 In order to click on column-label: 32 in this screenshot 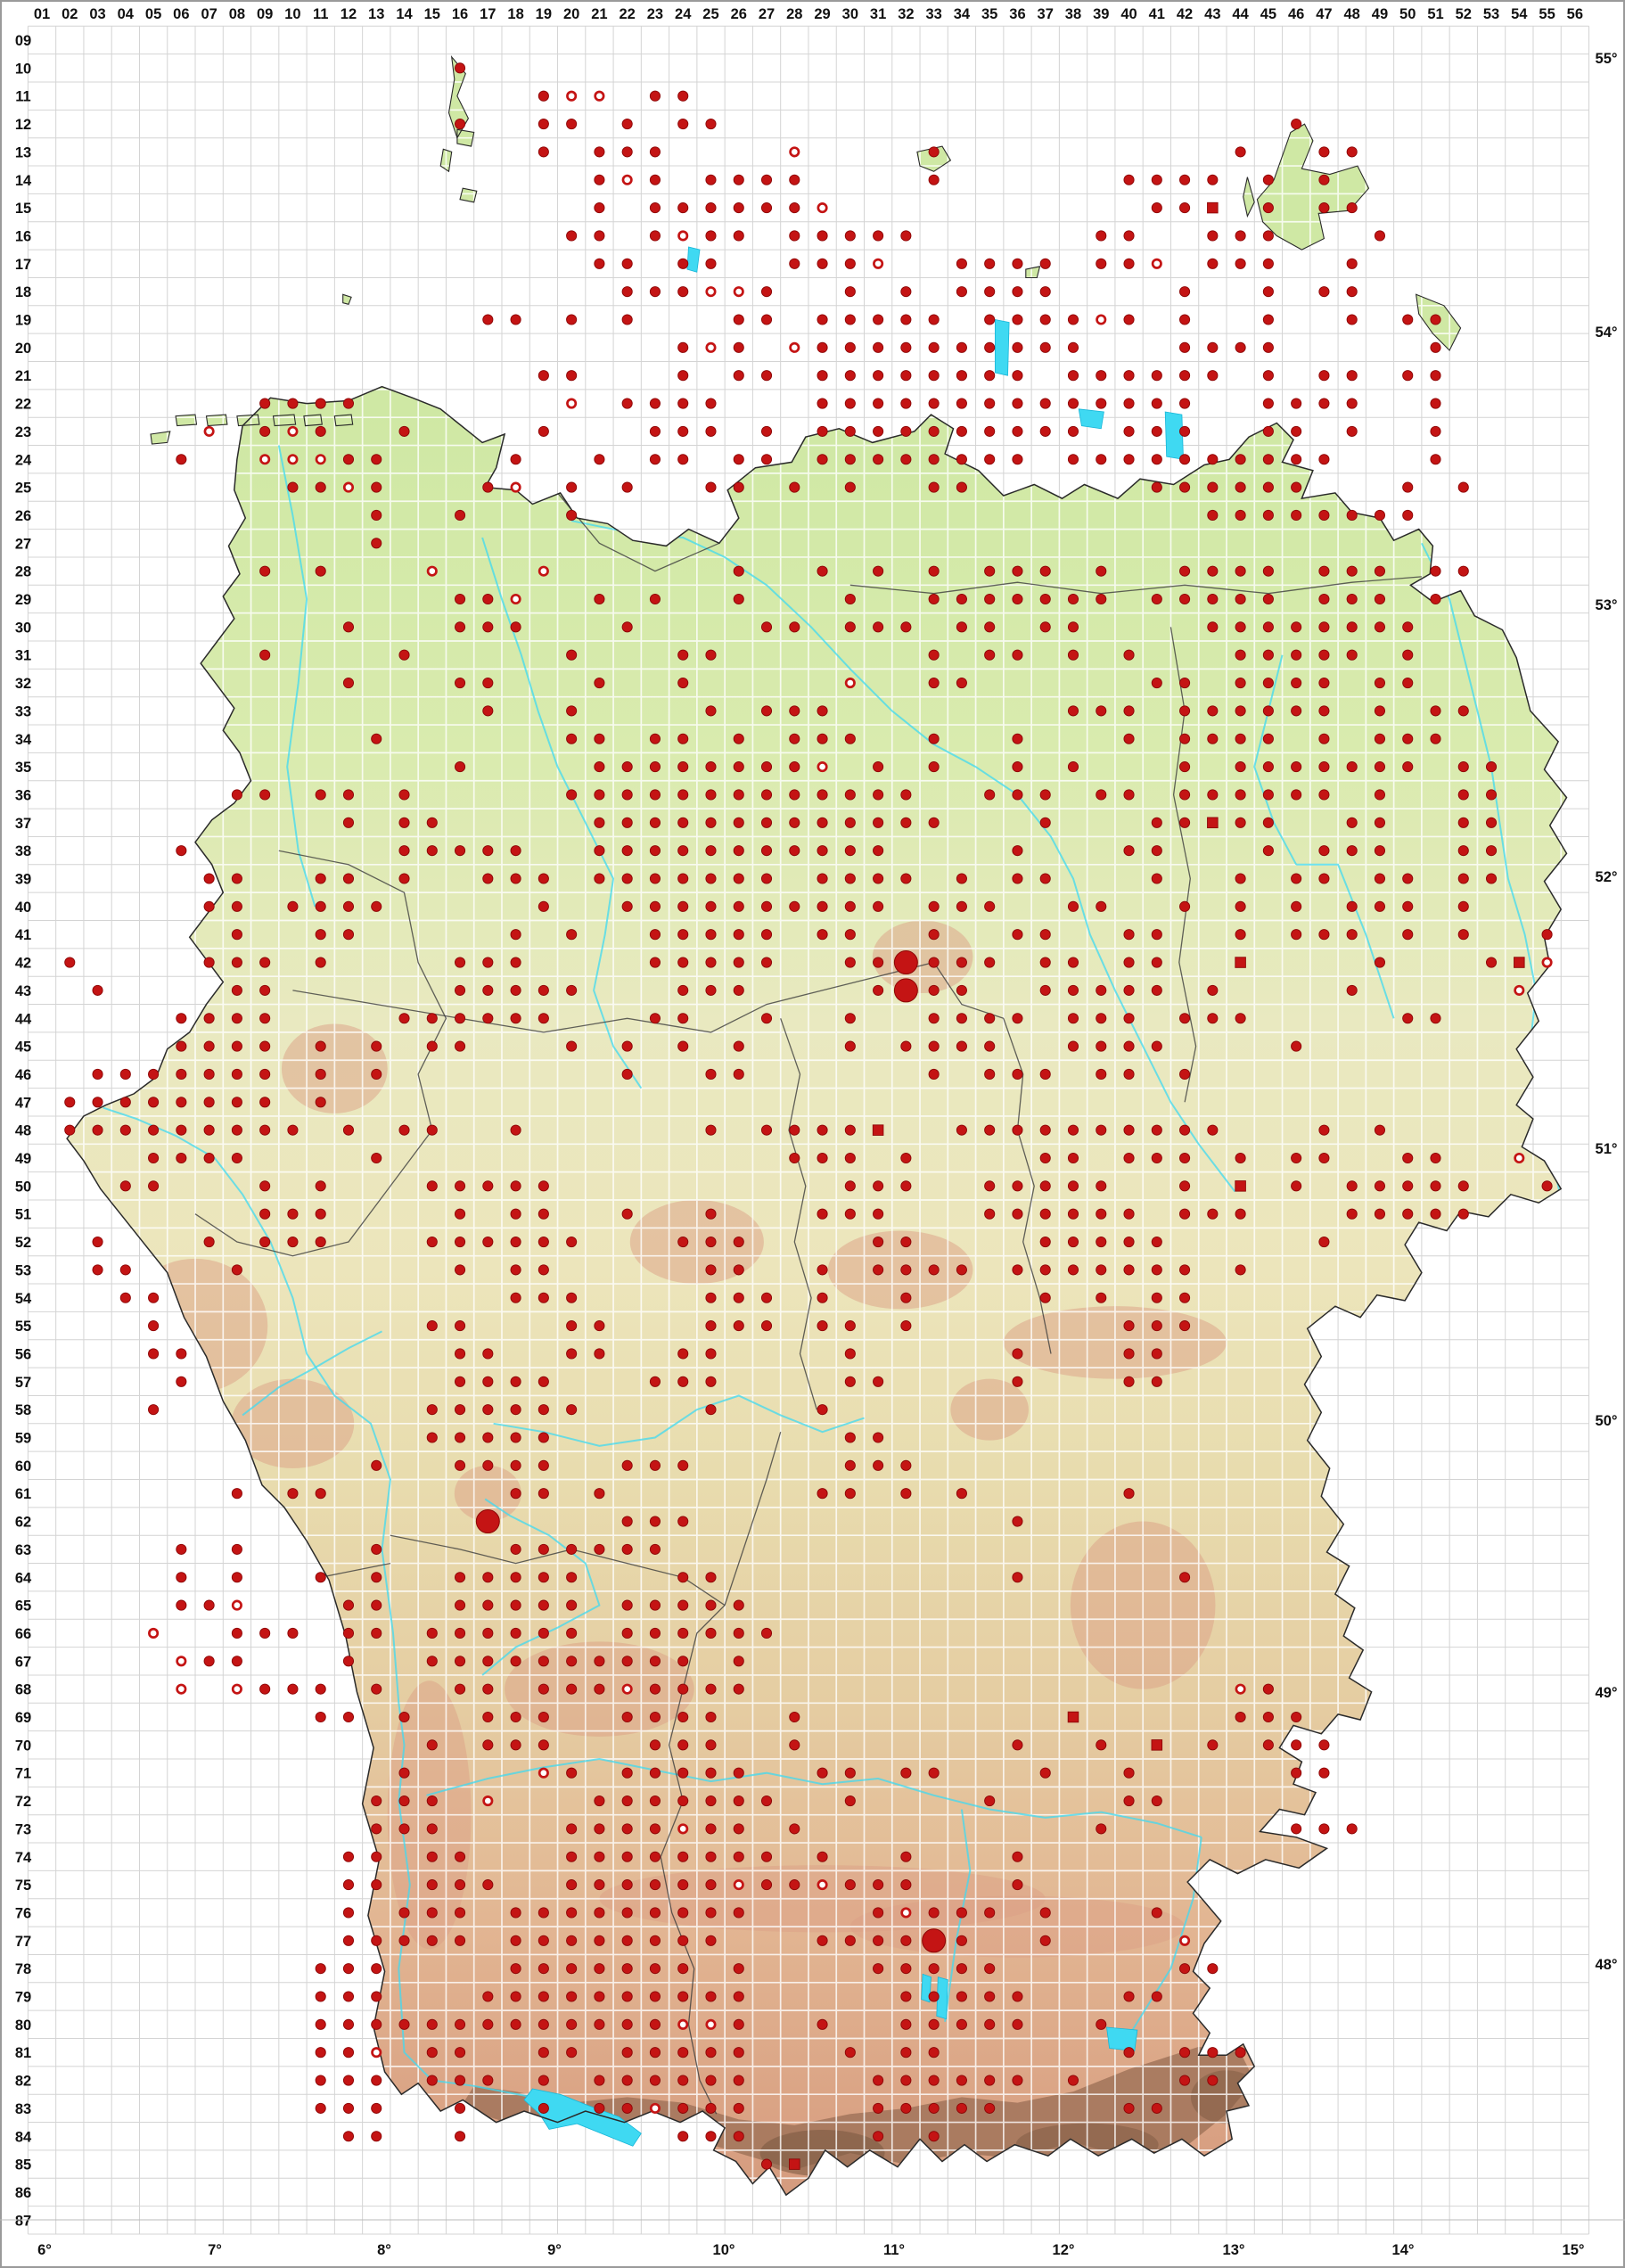, I will do `click(906, 14)`.